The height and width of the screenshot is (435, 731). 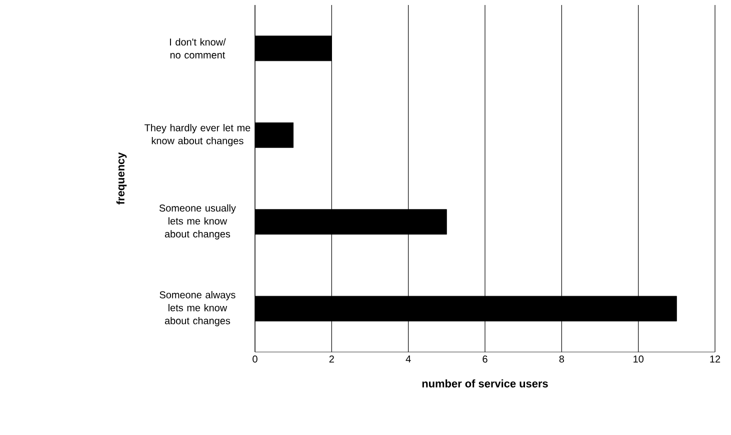 What do you see at coordinates (331, 359) in the screenshot?
I see `x-tick-label: 2` at bounding box center [331, 359].